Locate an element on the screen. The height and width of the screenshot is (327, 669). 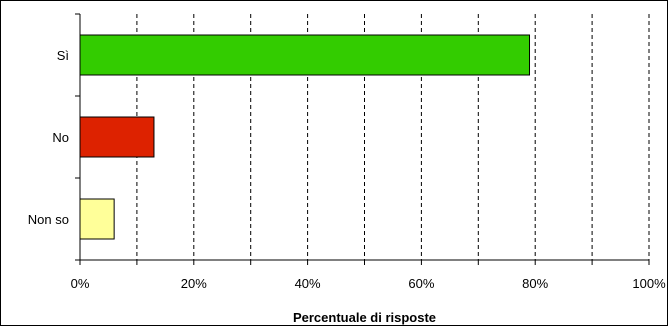
x-tick-label: 0% is located at coordinates (80, 283).